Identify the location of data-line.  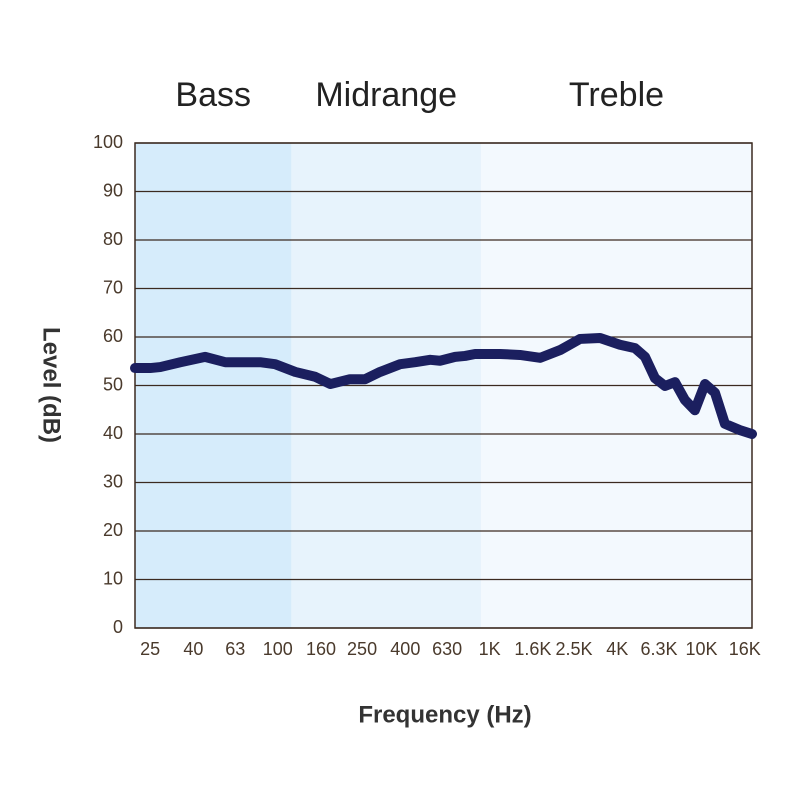
(443, 385).